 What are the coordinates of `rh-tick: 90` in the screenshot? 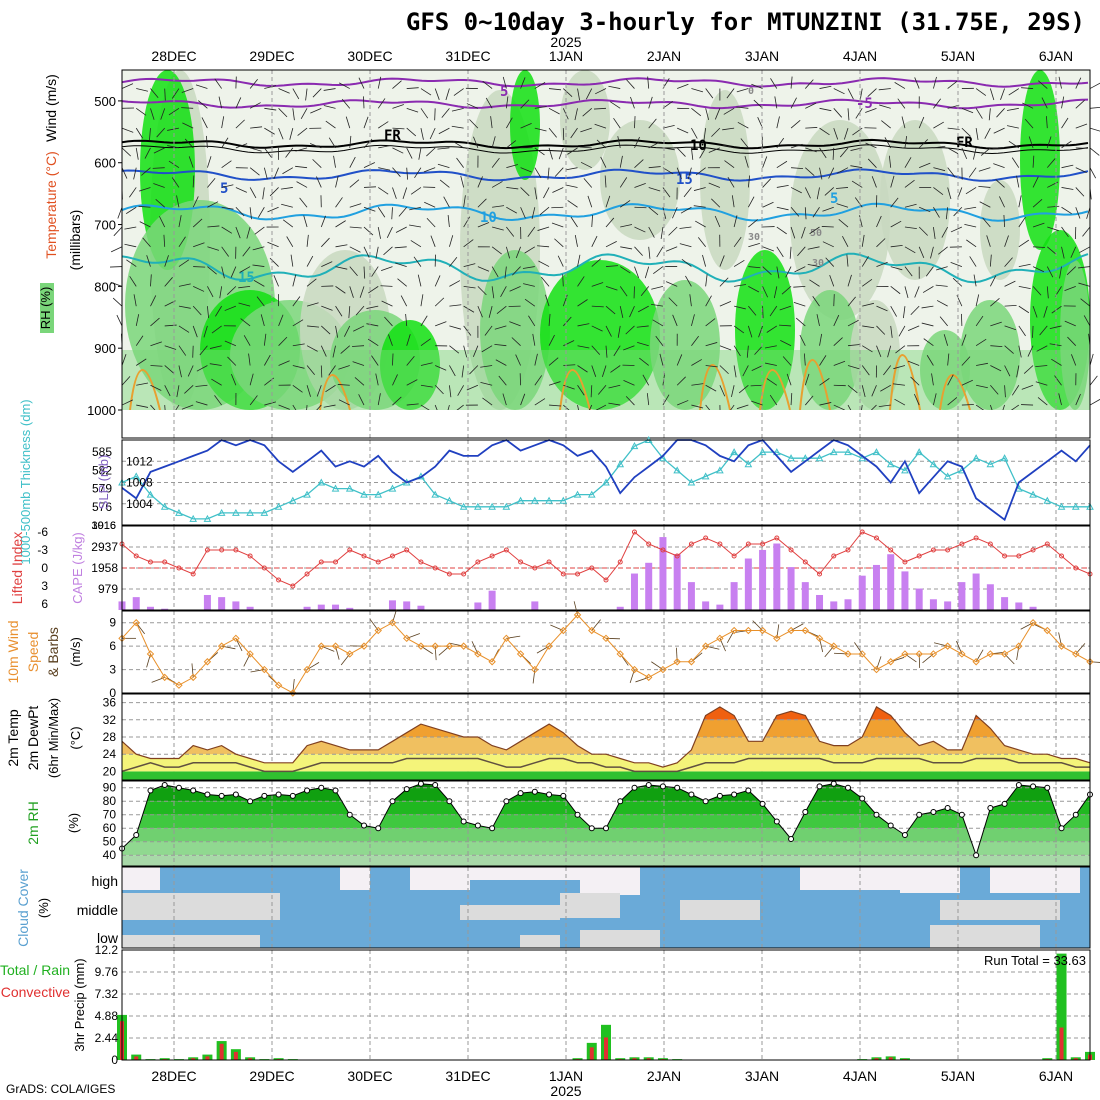 It's located at (110, 788).